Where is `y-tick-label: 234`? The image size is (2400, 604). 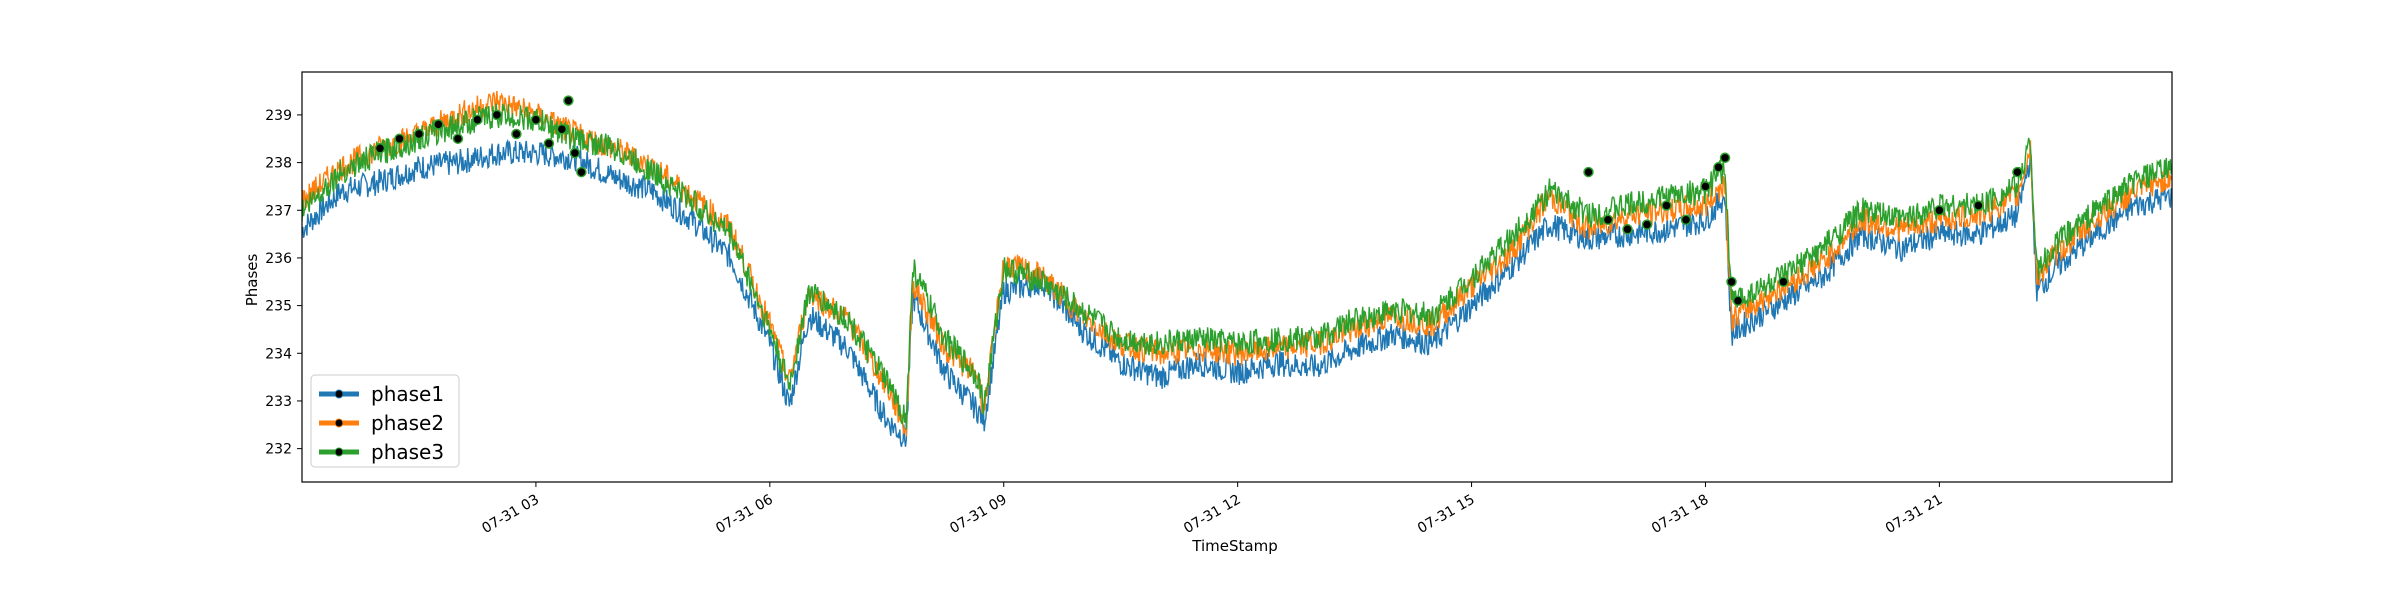 y-tick-label: 234 is located at coordinates (278, 354).